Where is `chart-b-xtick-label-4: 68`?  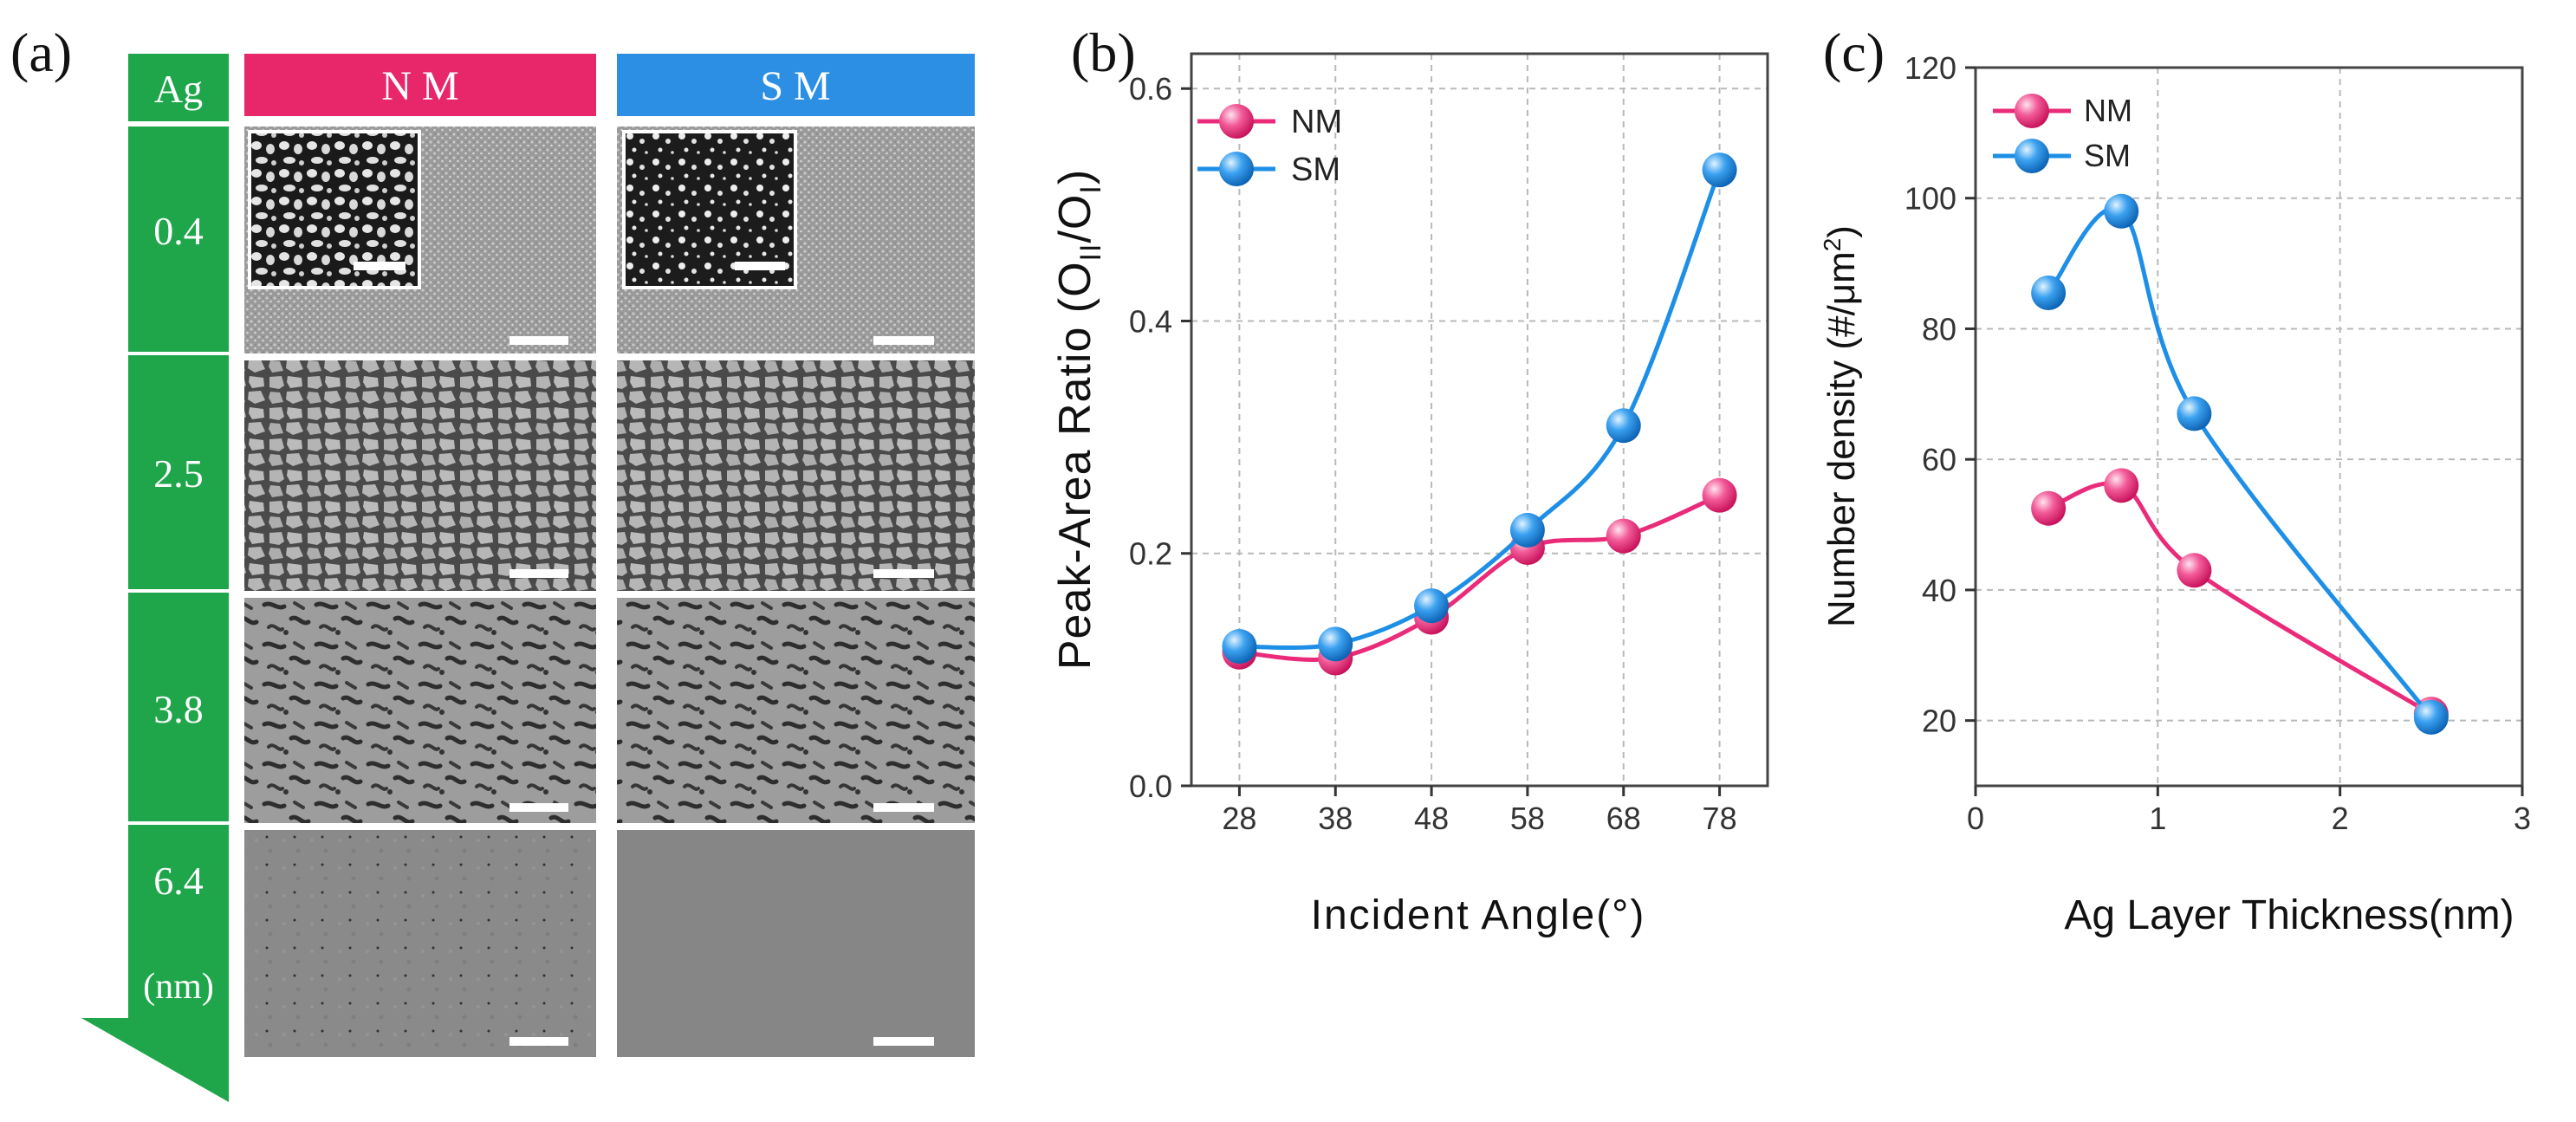
chart-b-xtick-label-4: 68 is located at coordinates (1624, 818).